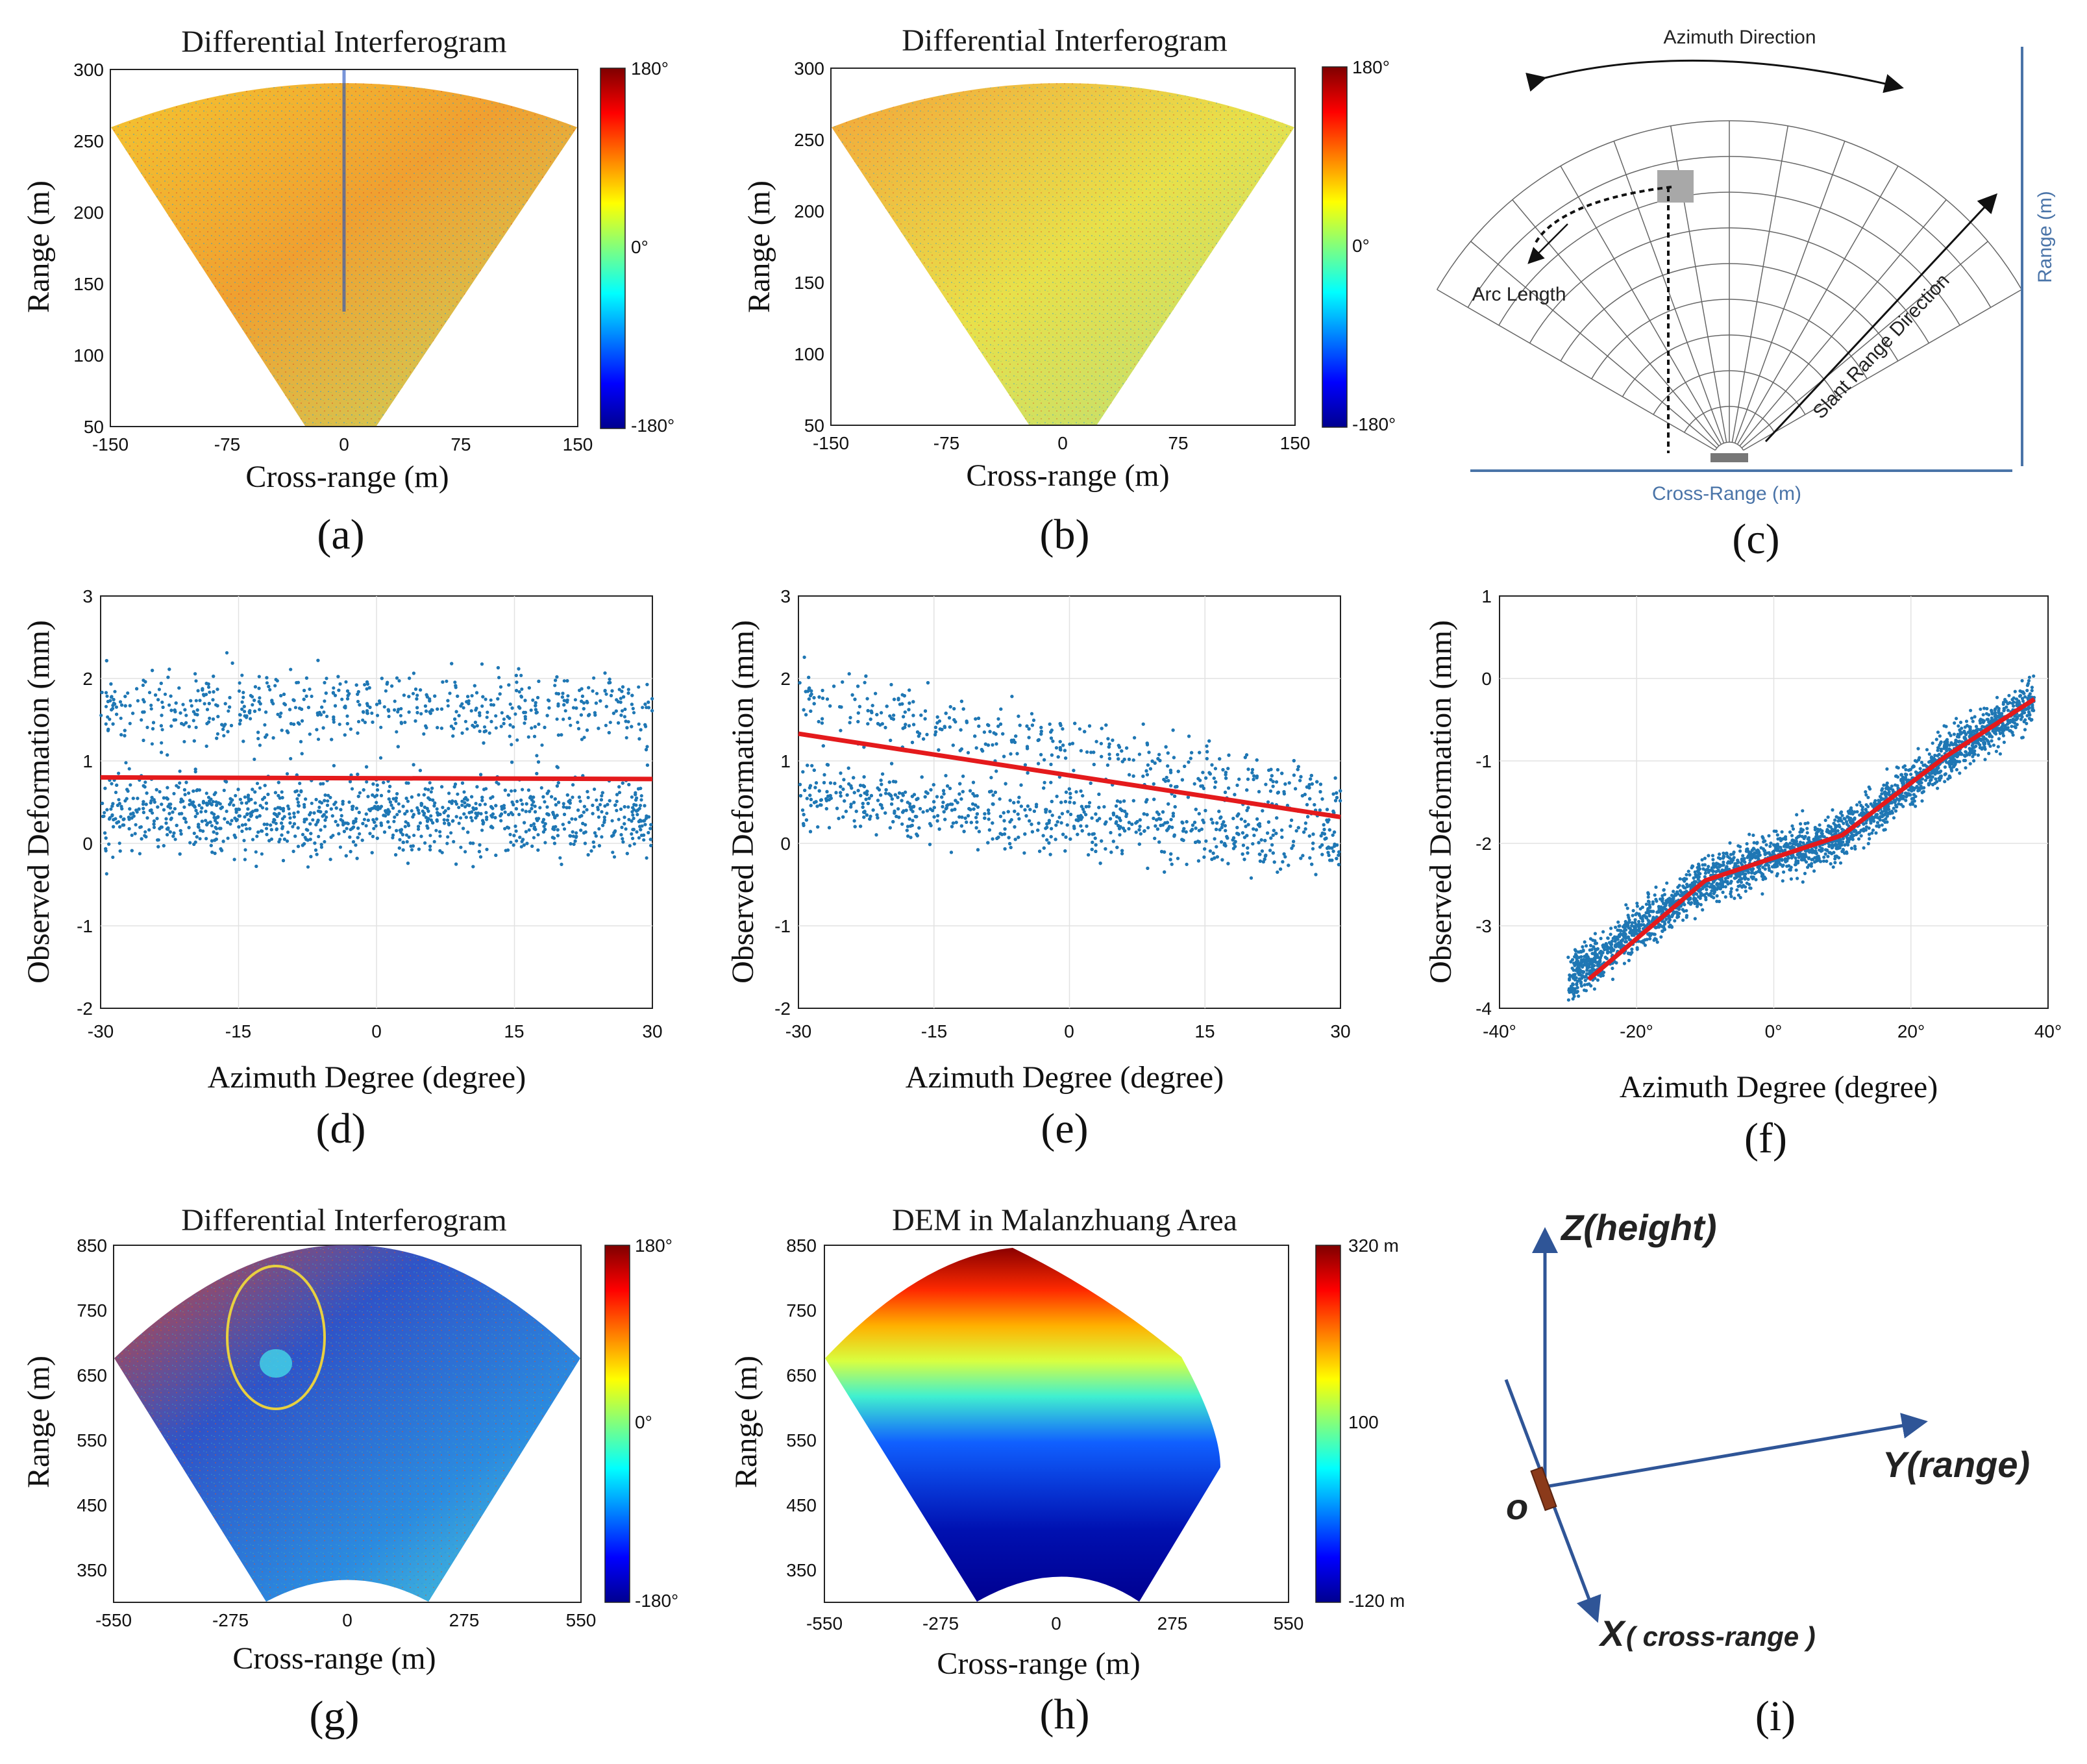 The height and width of the screenshot is (1764, 2087). I want to click on arc-path, so click(1603, 215).